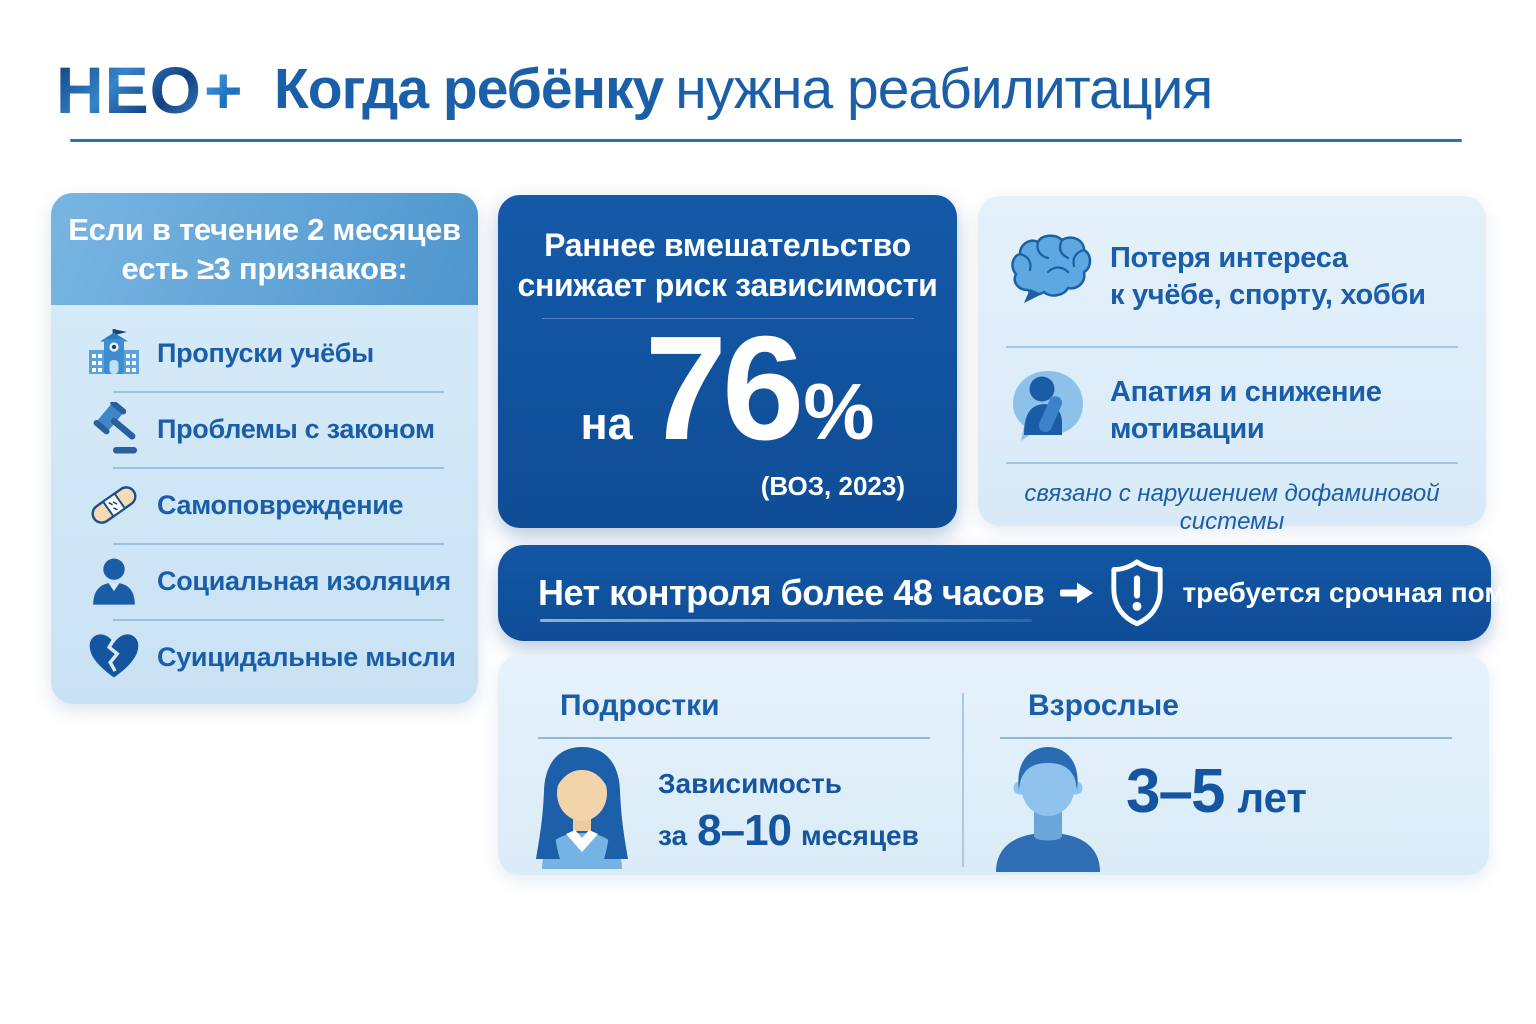 The width and height of the screenshot is (1536, 1024). What do you see at coordinates (750, 783) in the screenshot?
I see `teens-line1: Зависимость` at bounding box center [750, 783].